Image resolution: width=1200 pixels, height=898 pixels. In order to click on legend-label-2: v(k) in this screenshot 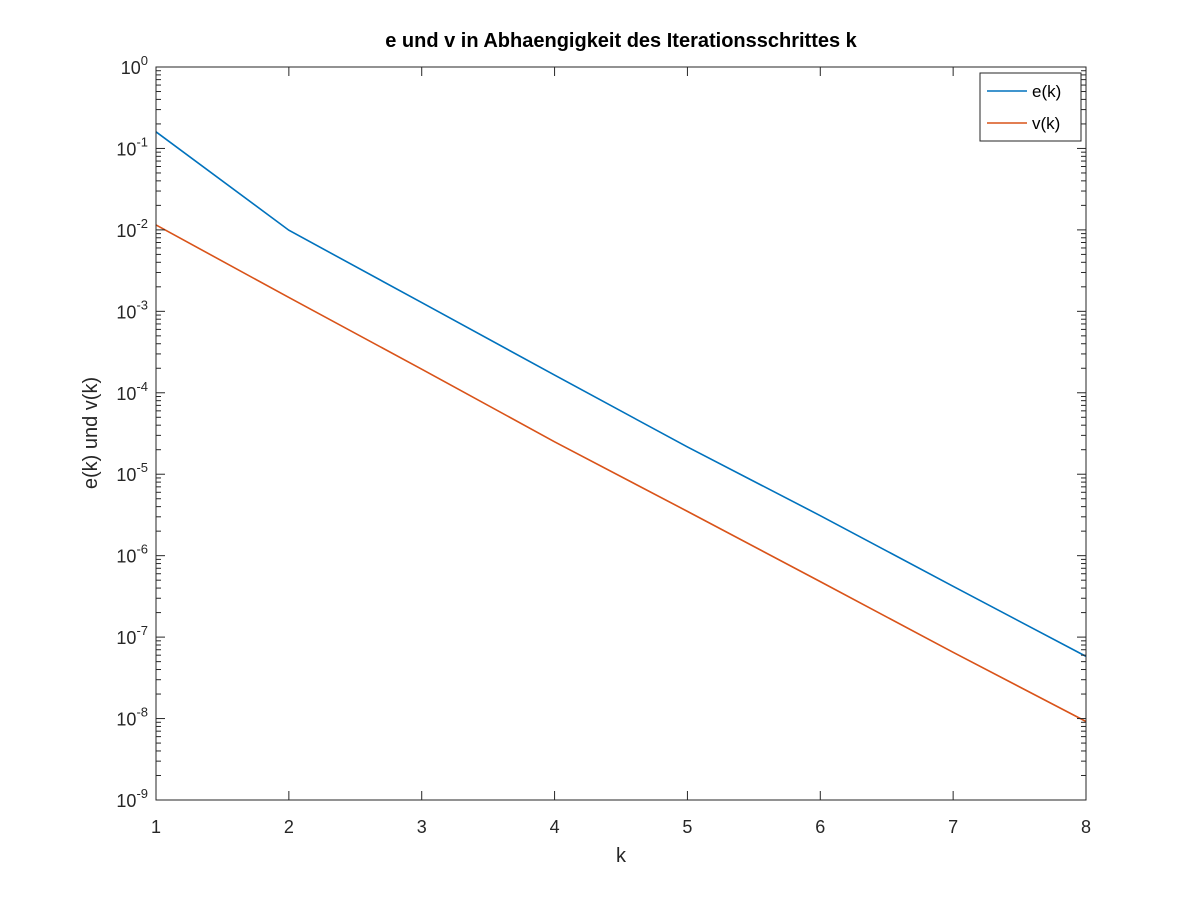, I will do `click(1046, 123)`.